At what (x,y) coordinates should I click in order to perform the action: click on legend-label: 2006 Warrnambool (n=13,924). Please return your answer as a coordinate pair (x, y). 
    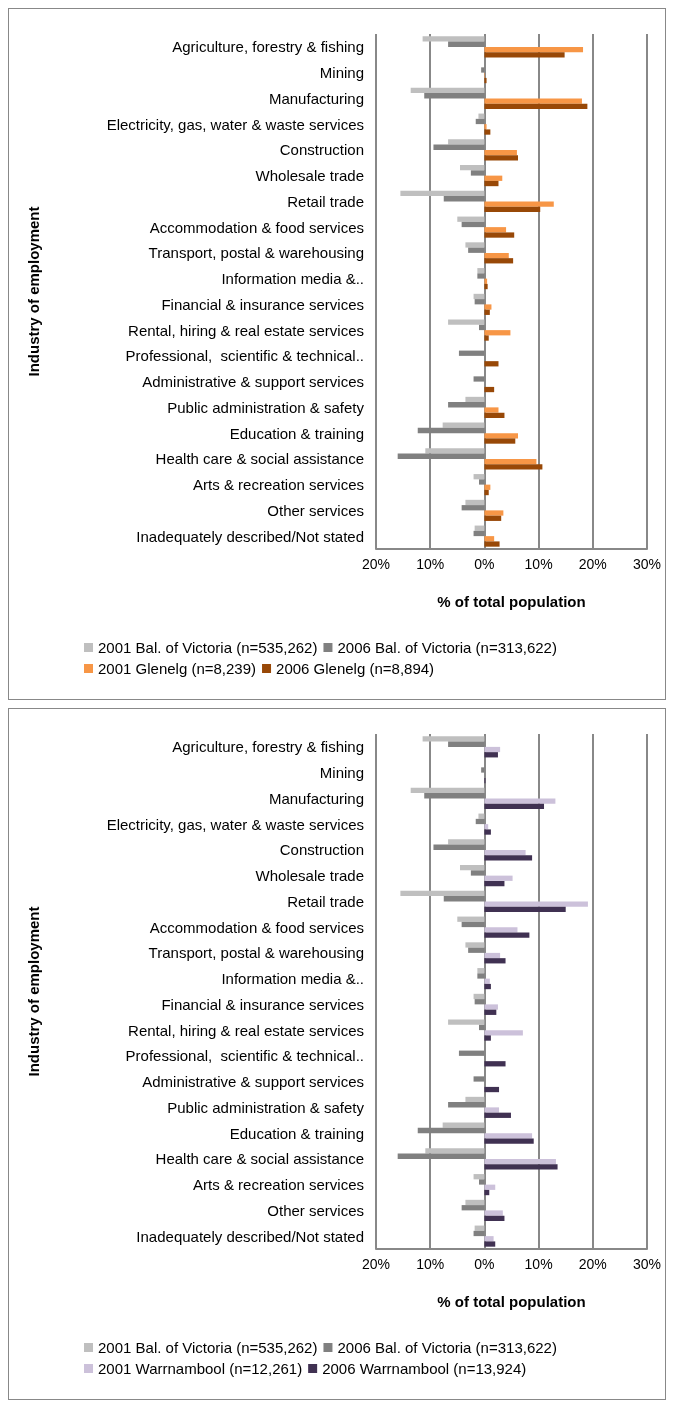
    Looking at the image, I should click on (424, 1368).